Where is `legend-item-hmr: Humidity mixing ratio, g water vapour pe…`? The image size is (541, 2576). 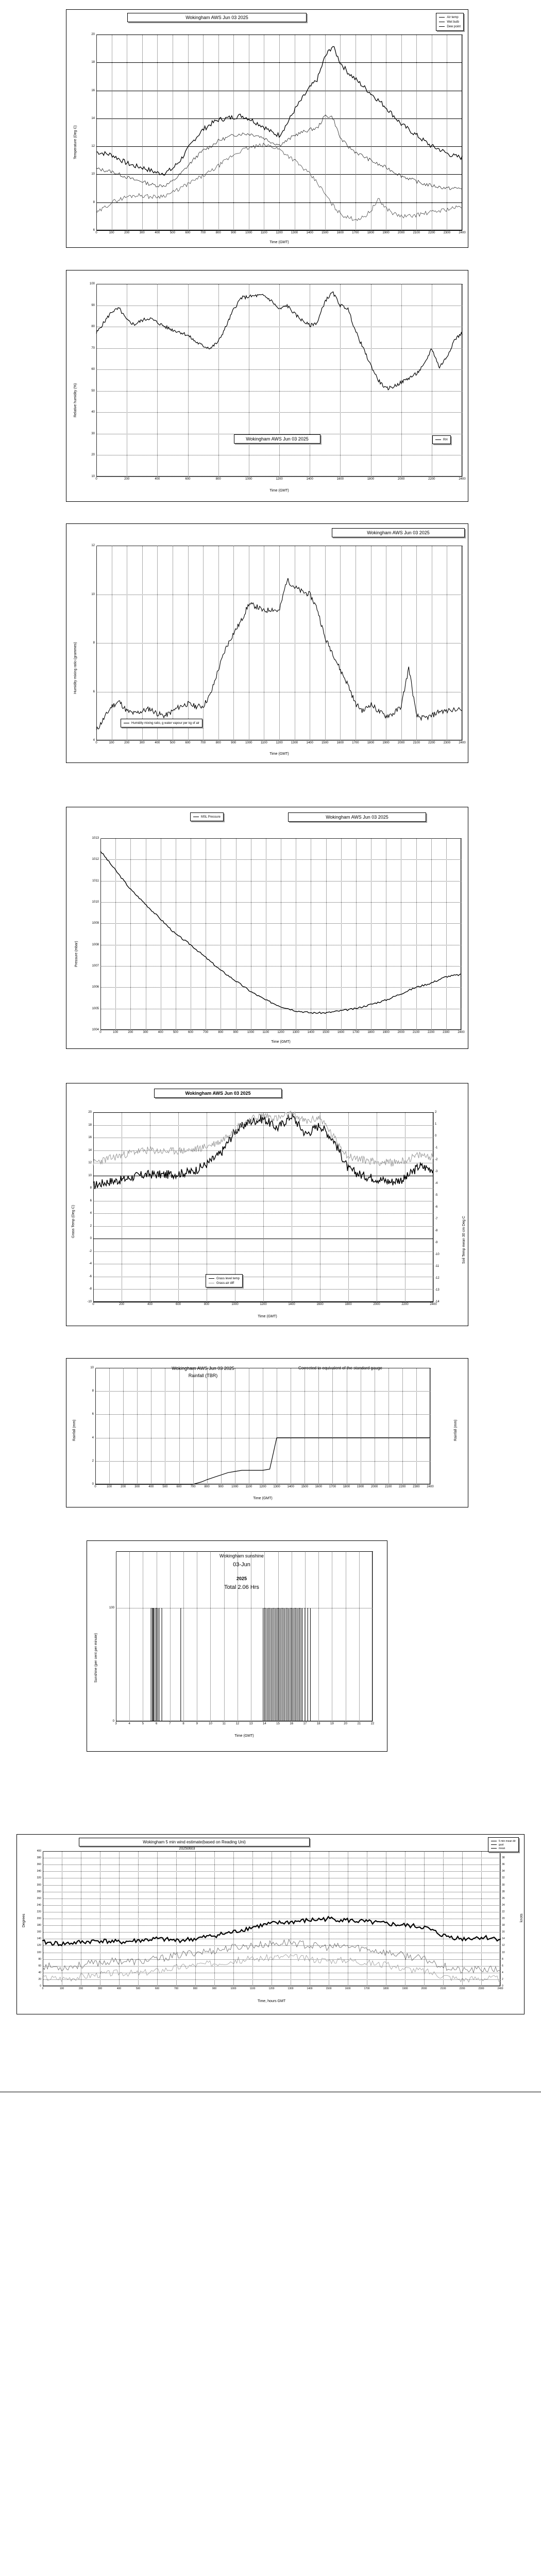
legend-item-hmr: Humidity mixing ratio, g water vapour pe… is located at coordinates (161, 723).